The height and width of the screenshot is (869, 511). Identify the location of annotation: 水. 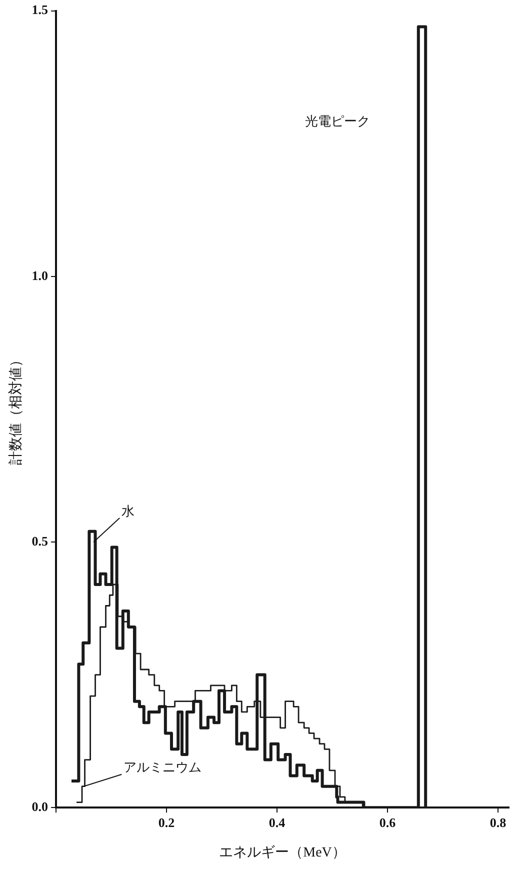
(128, 512).